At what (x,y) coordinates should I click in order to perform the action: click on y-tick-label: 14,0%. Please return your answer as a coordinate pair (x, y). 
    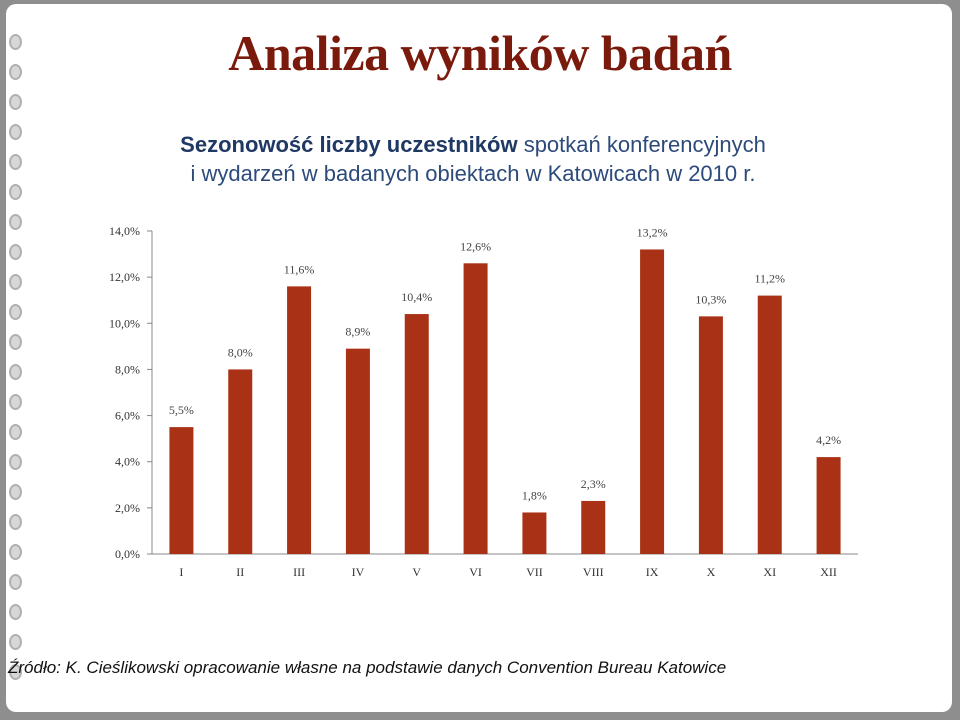
    Looking at the image, I should click on (124, 231).